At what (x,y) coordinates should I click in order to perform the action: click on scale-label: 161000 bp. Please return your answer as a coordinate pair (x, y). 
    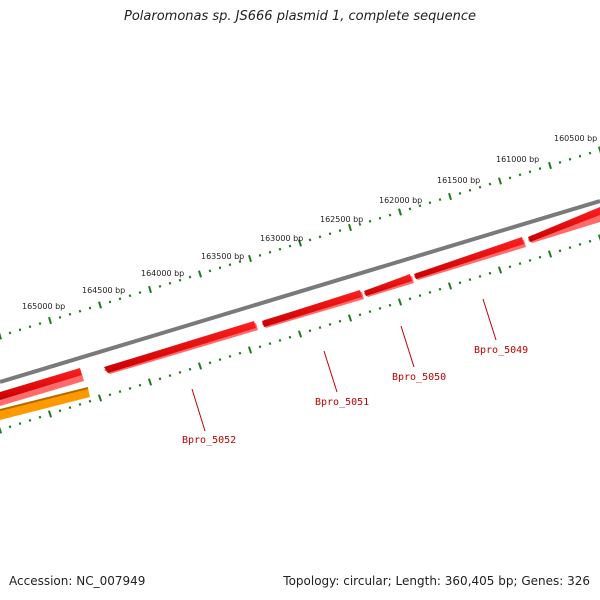
    Looking at the image, I should click on (517, 159).